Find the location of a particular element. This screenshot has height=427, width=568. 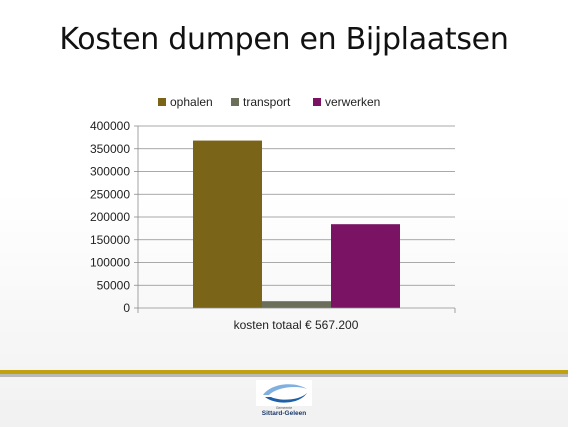

chart-bars is located at coordinates (296, 224).